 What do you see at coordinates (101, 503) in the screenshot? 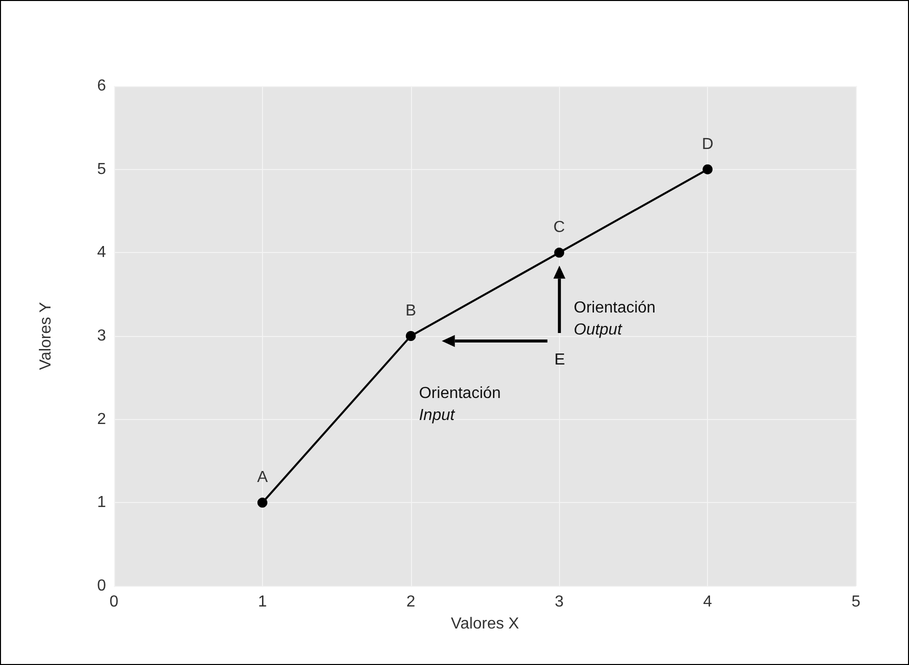
I see `y-tick-label: 1` at bounding box center [101, 503].